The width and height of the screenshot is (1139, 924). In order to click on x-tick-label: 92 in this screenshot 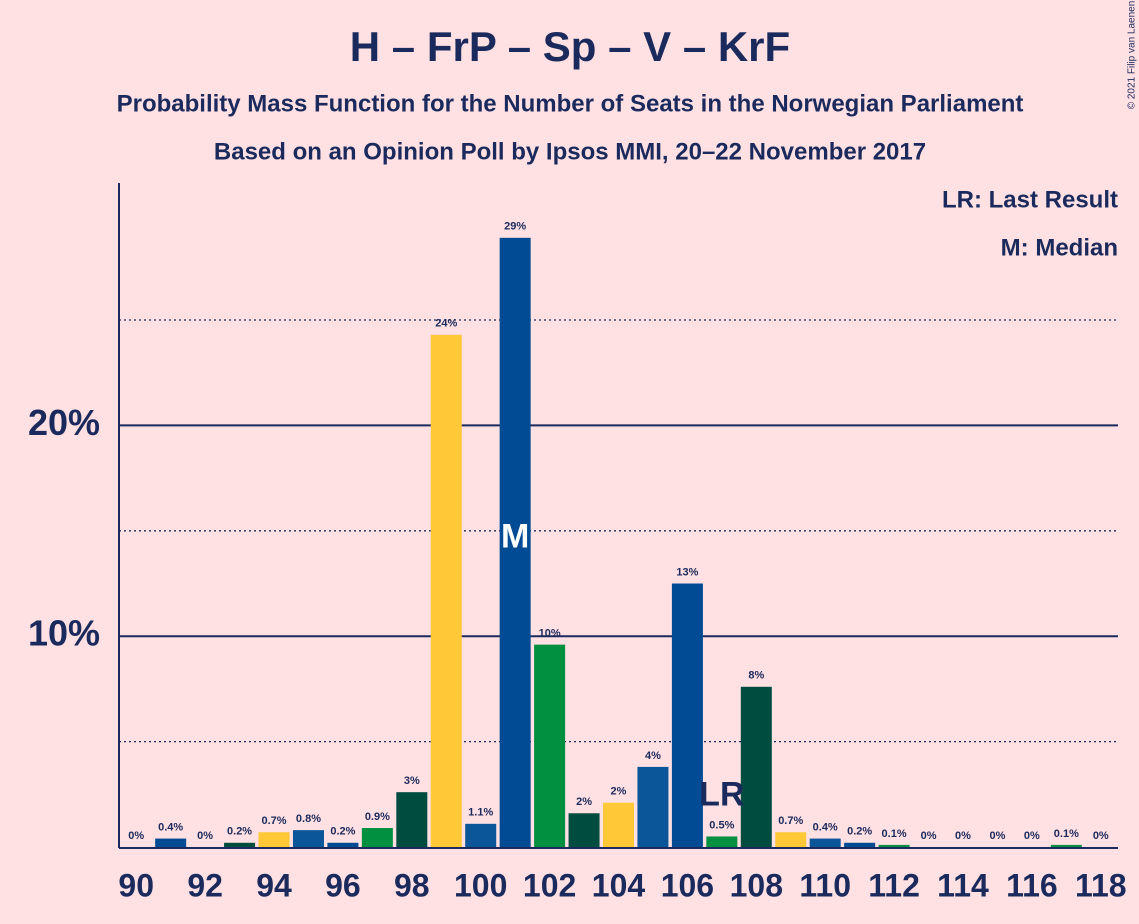, I will do `click(205, 885)`.